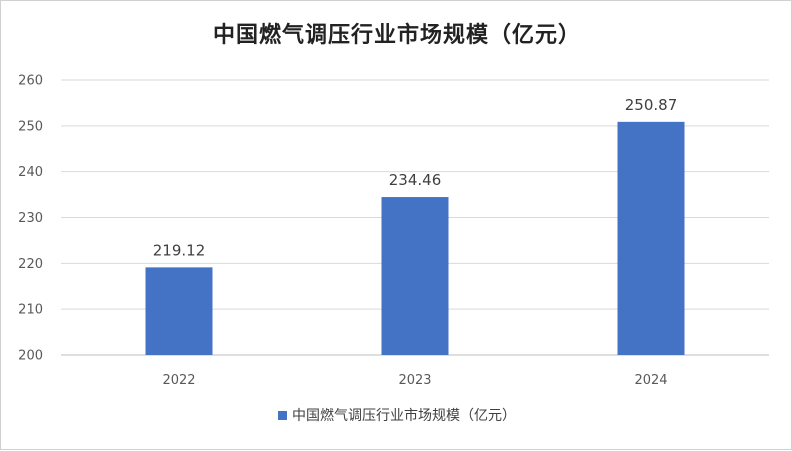 The width and height of the screenshot is (792, 451). What do you see at coordinates (178, 380) in the screenshot?
I see `x-tick-label: 2022` at bounding box center [178, 380].